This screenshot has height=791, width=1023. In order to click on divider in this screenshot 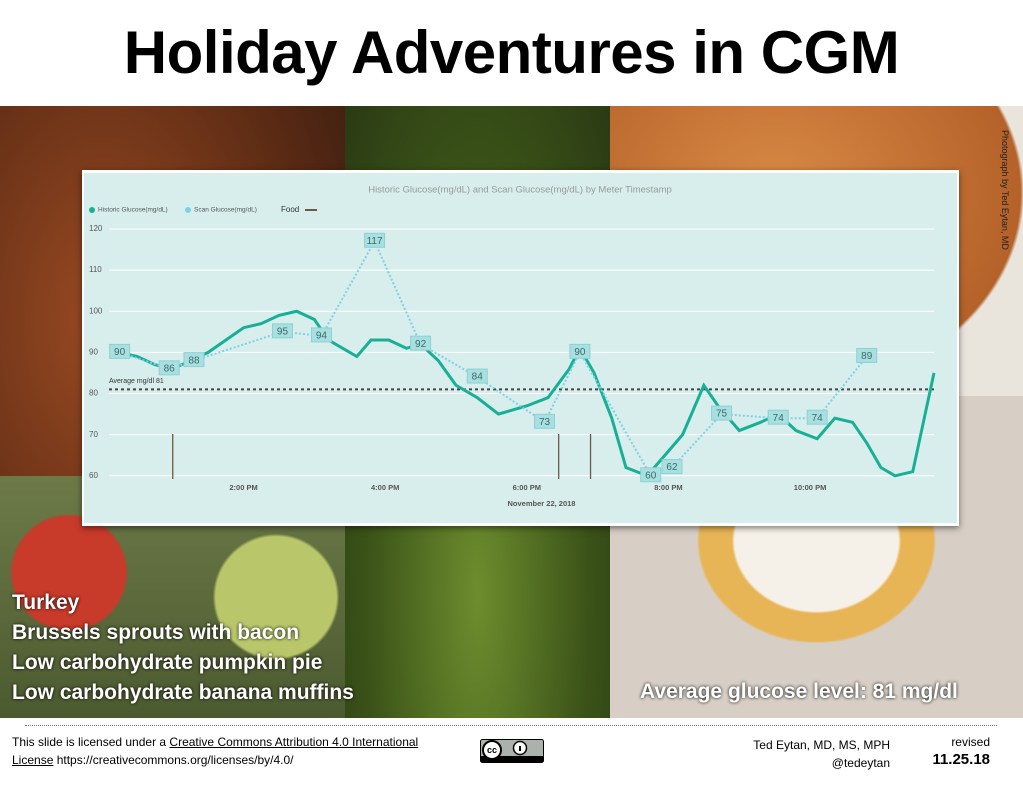, I will do `click(511, 725)`.